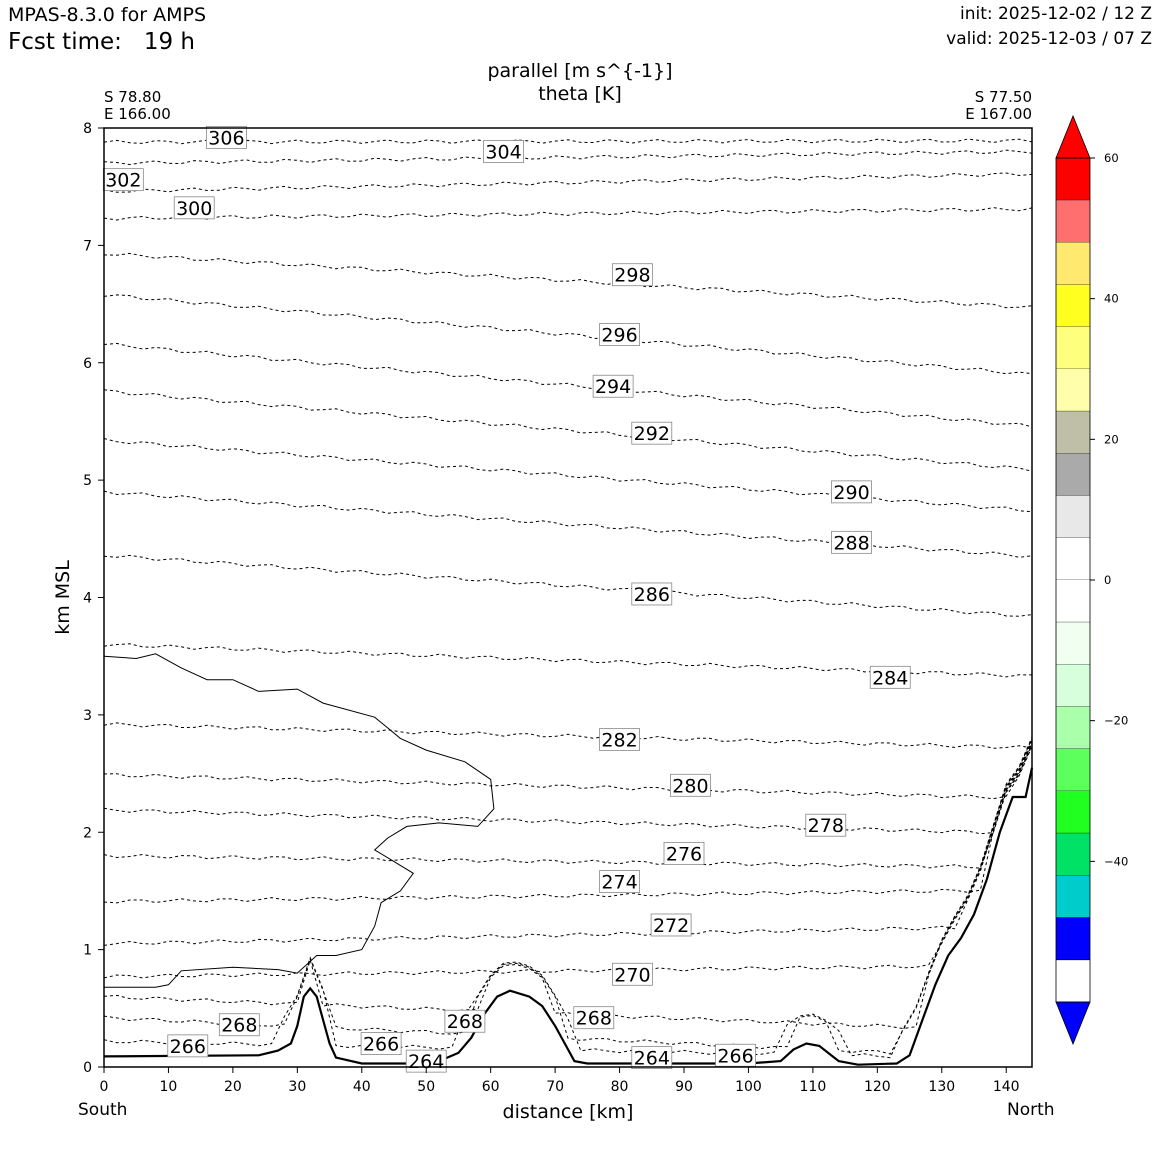  Describe the element at coordinates (87, 833) in the screenshot. I see `y-tick-label: 2` at that location.